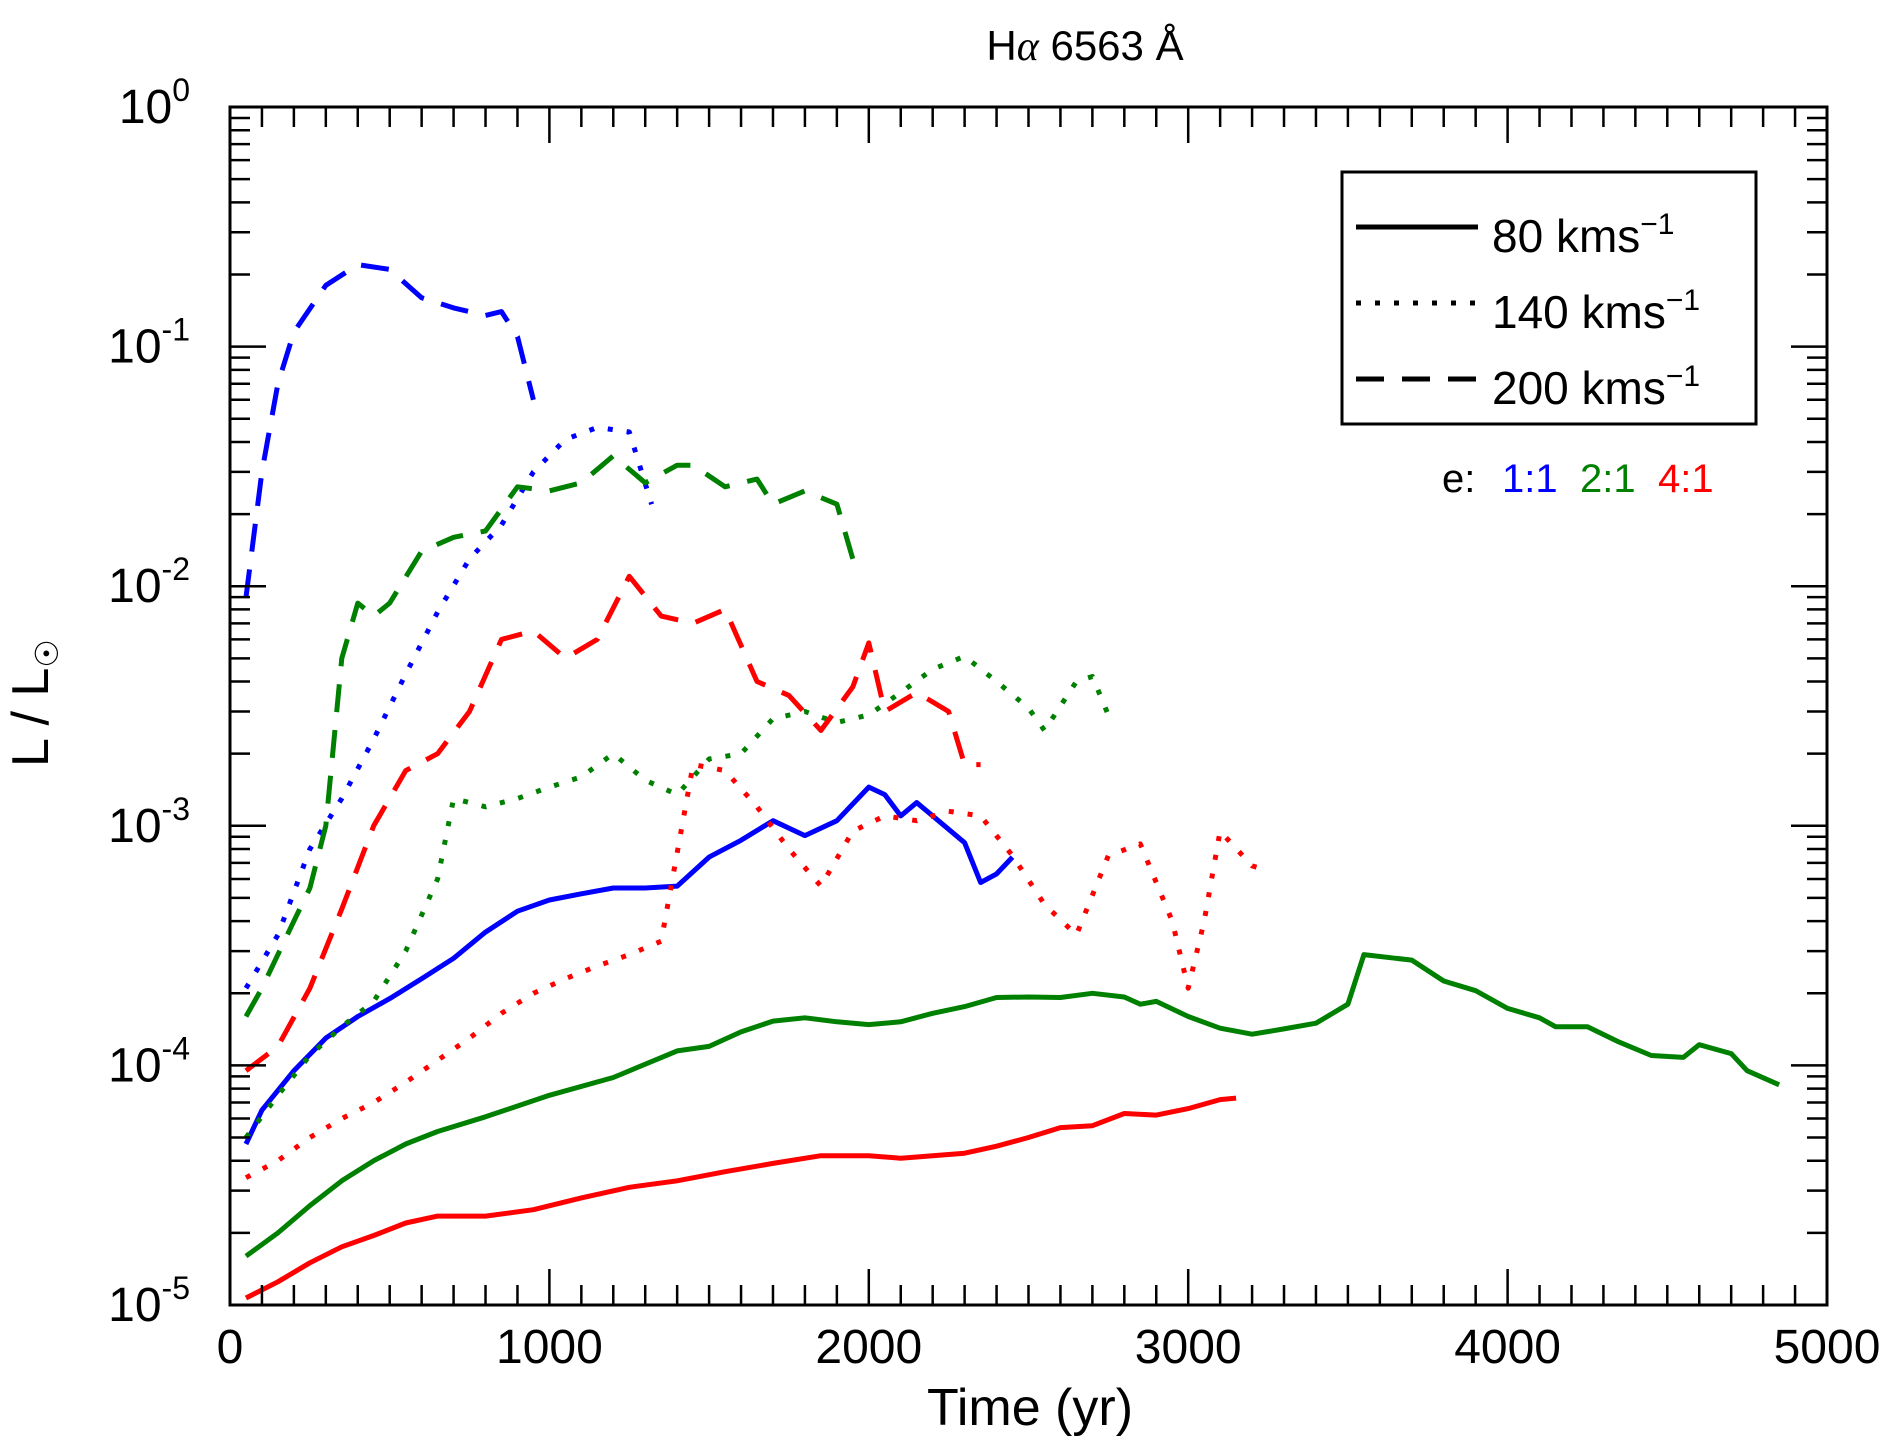 This screenshot has width=1896, height=1449. I want to click on legend-text-140: 140 kms, so click(1579, 312).